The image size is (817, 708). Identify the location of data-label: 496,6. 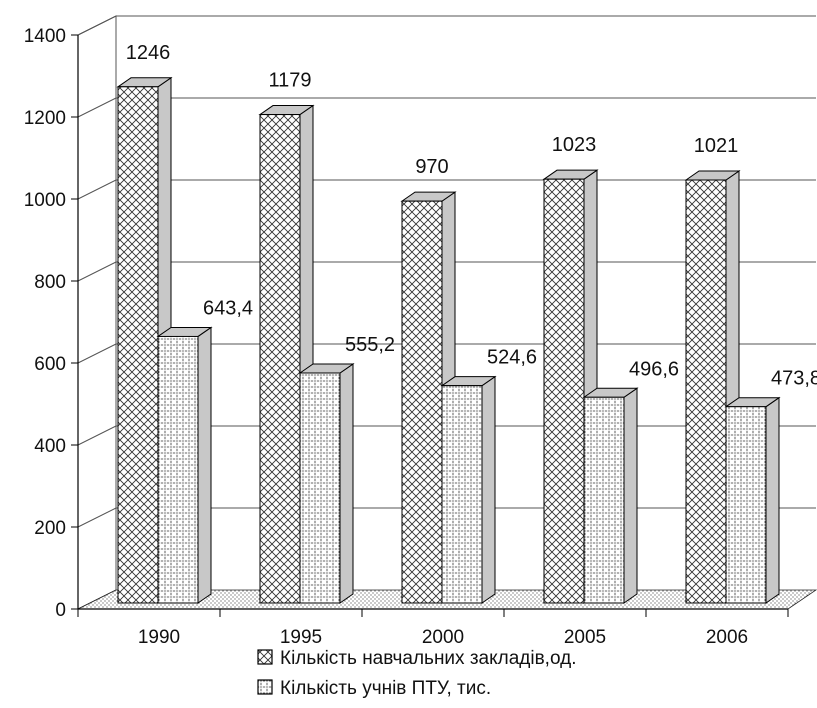
(654, 369).